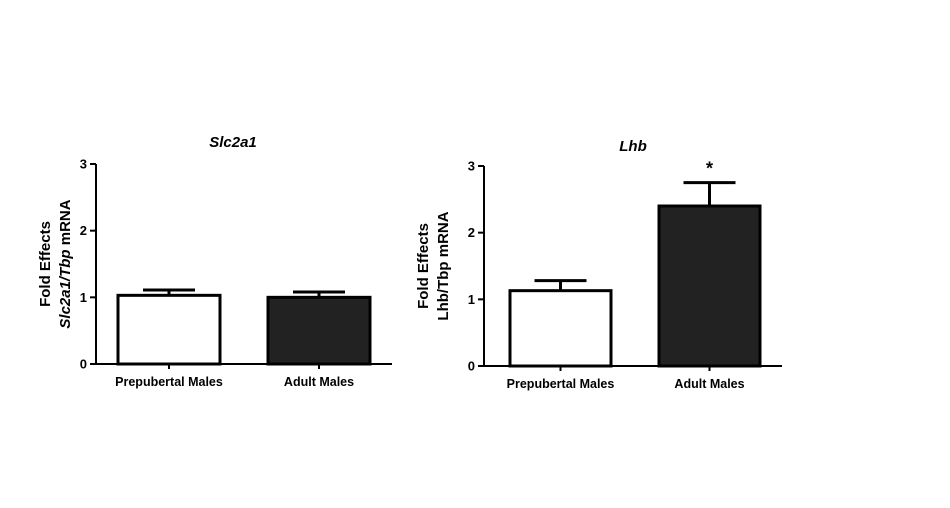  What do you see at coordinates (65, 288) in the screenshot?
I see `y-axis-label-italic: Slc2a1/Tbp` at bounding box center [65, 288].